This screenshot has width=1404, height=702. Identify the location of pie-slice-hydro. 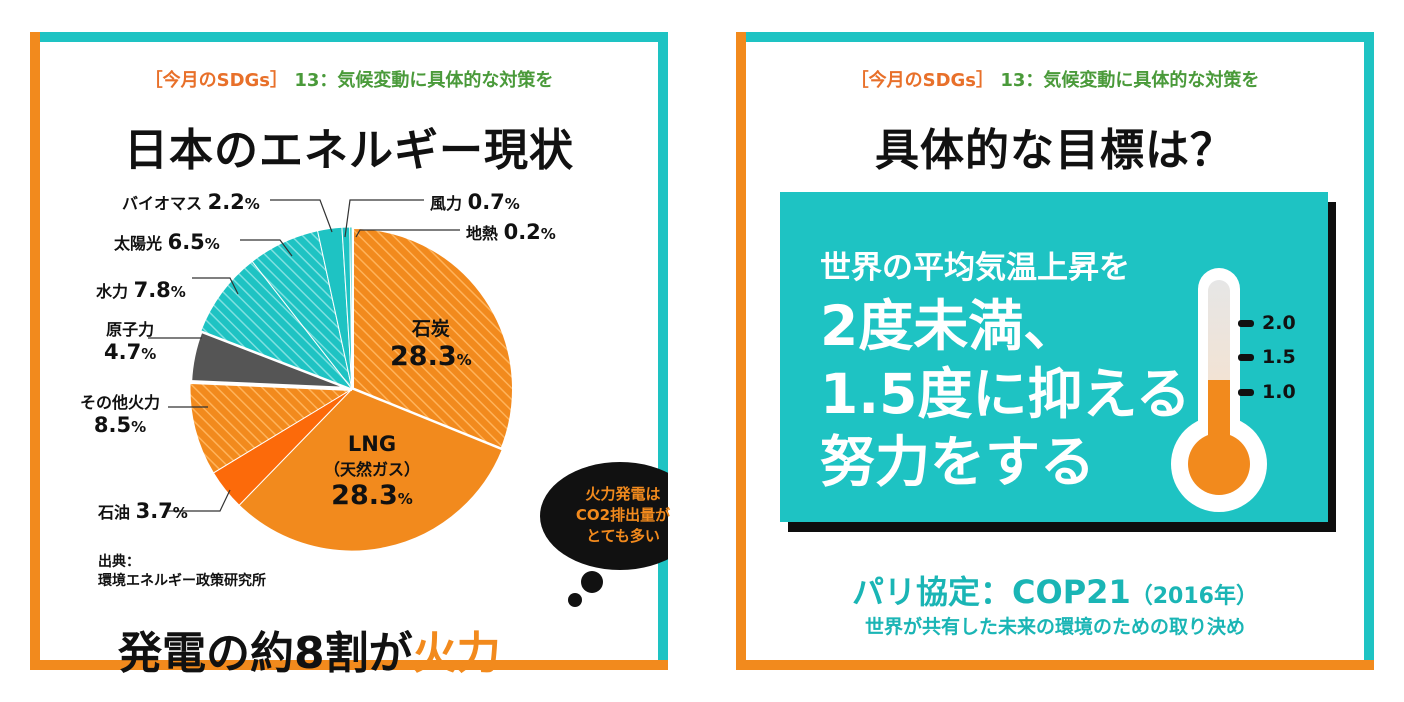
(277, 325).